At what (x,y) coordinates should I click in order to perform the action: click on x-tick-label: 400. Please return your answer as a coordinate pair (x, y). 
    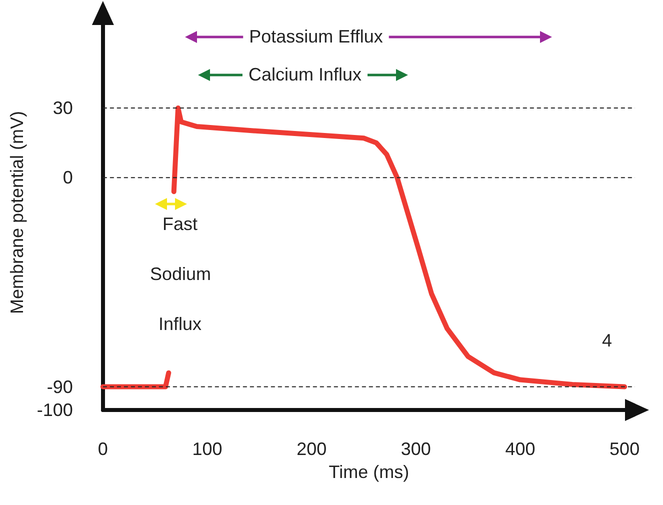
    Looking at the image, I should click on (520, 449).